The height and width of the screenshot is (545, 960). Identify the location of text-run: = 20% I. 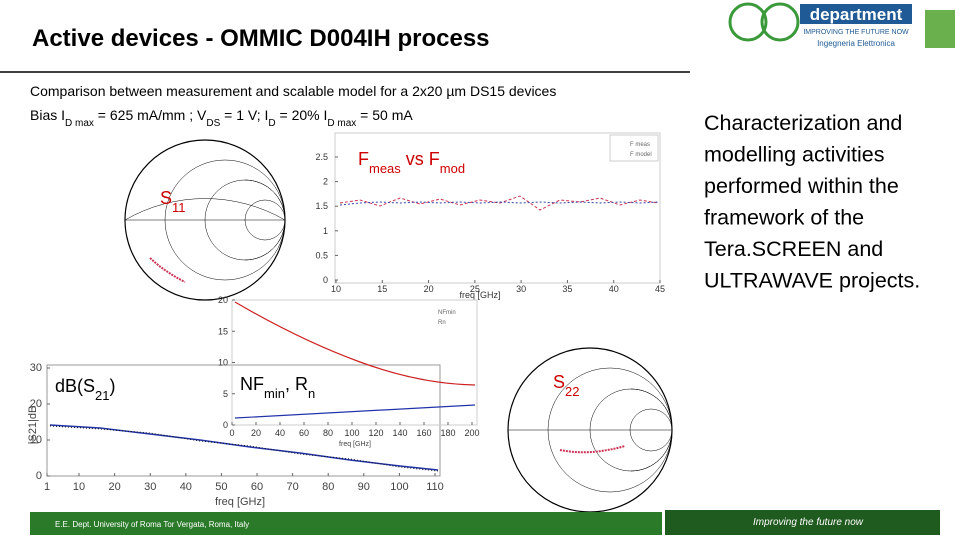
(302, 115).